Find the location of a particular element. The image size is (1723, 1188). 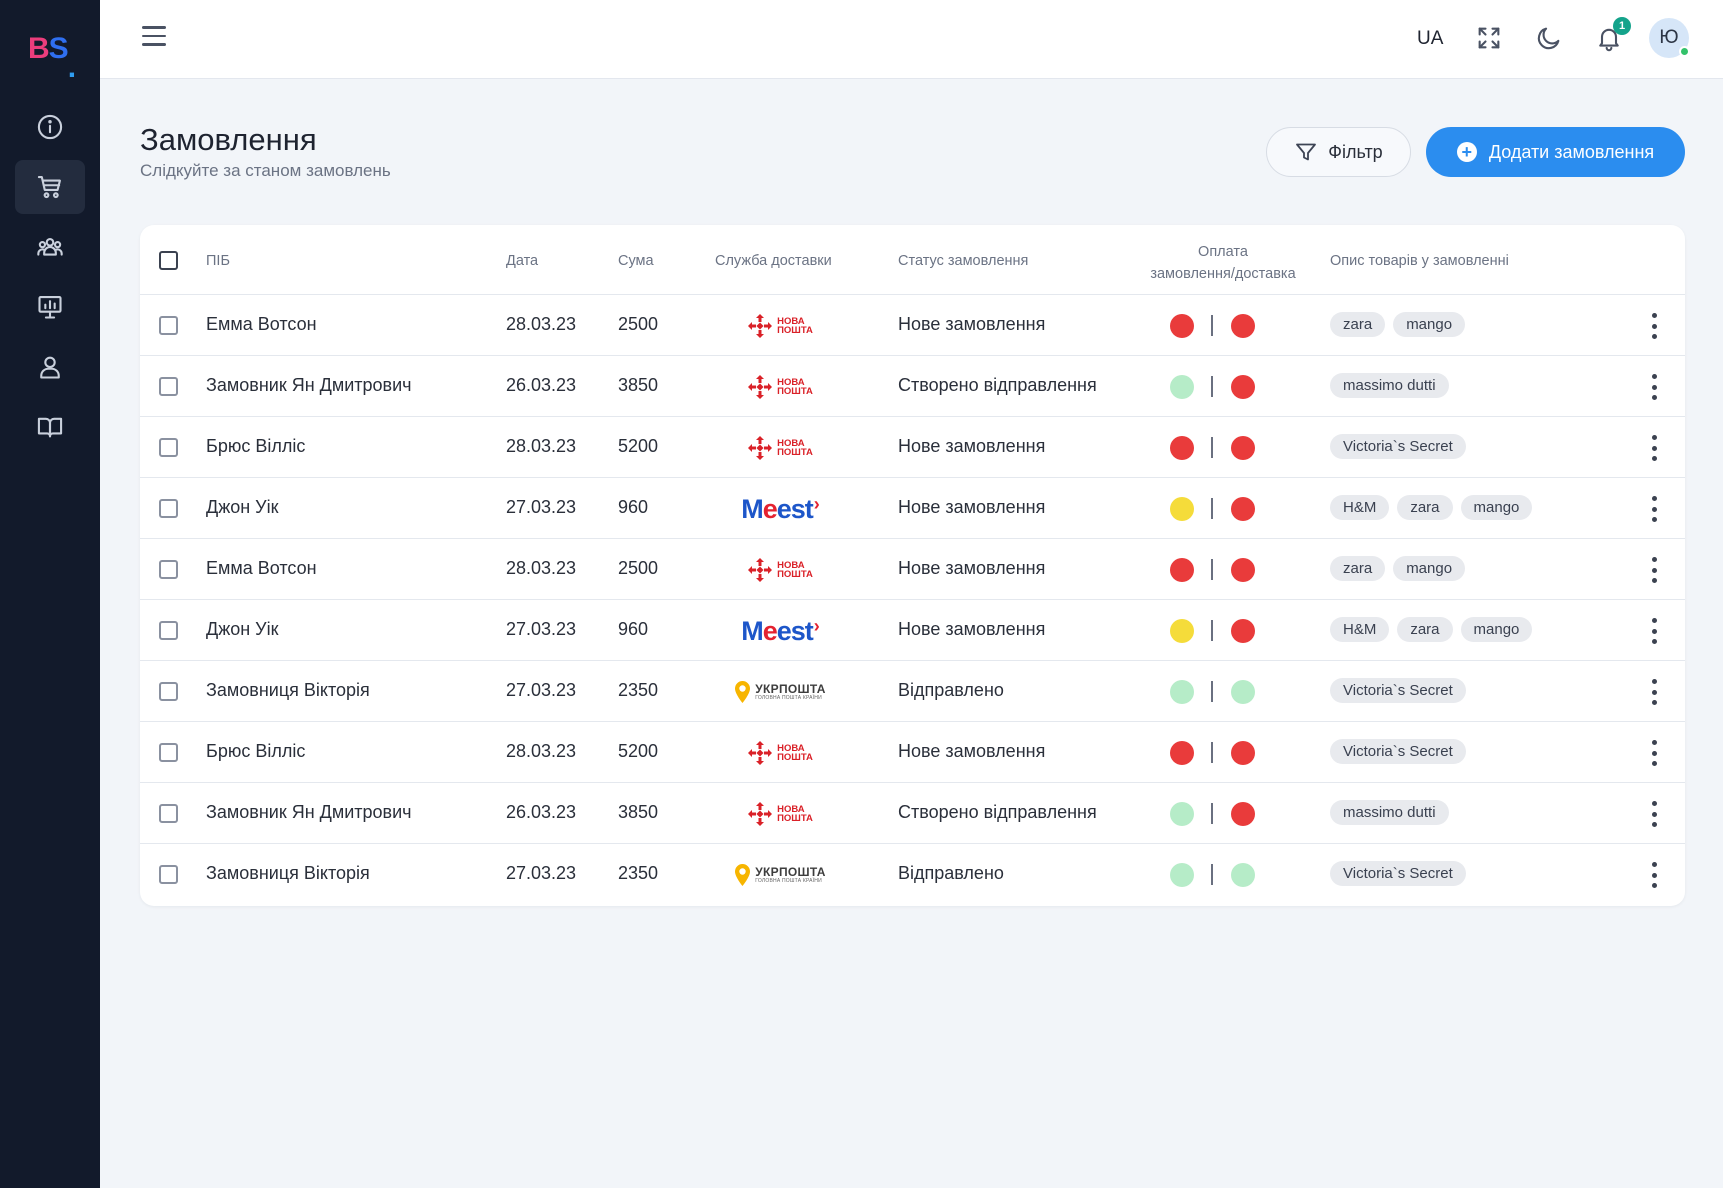

column-header-items: Опис товарів у замовленні is located at coordinates (1419, 261).